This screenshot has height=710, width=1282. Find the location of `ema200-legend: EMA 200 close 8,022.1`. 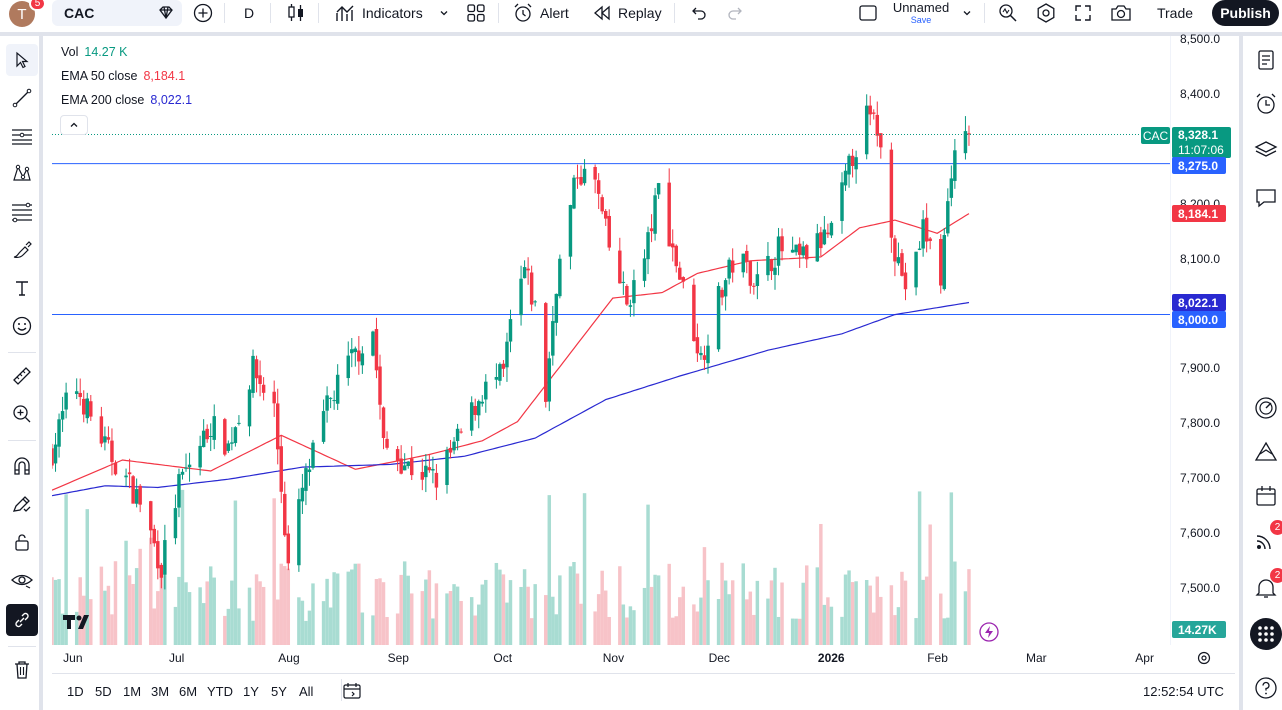

ema200-legend: EMA 200 close 8,022.1 is located at coordinates (126, 100).